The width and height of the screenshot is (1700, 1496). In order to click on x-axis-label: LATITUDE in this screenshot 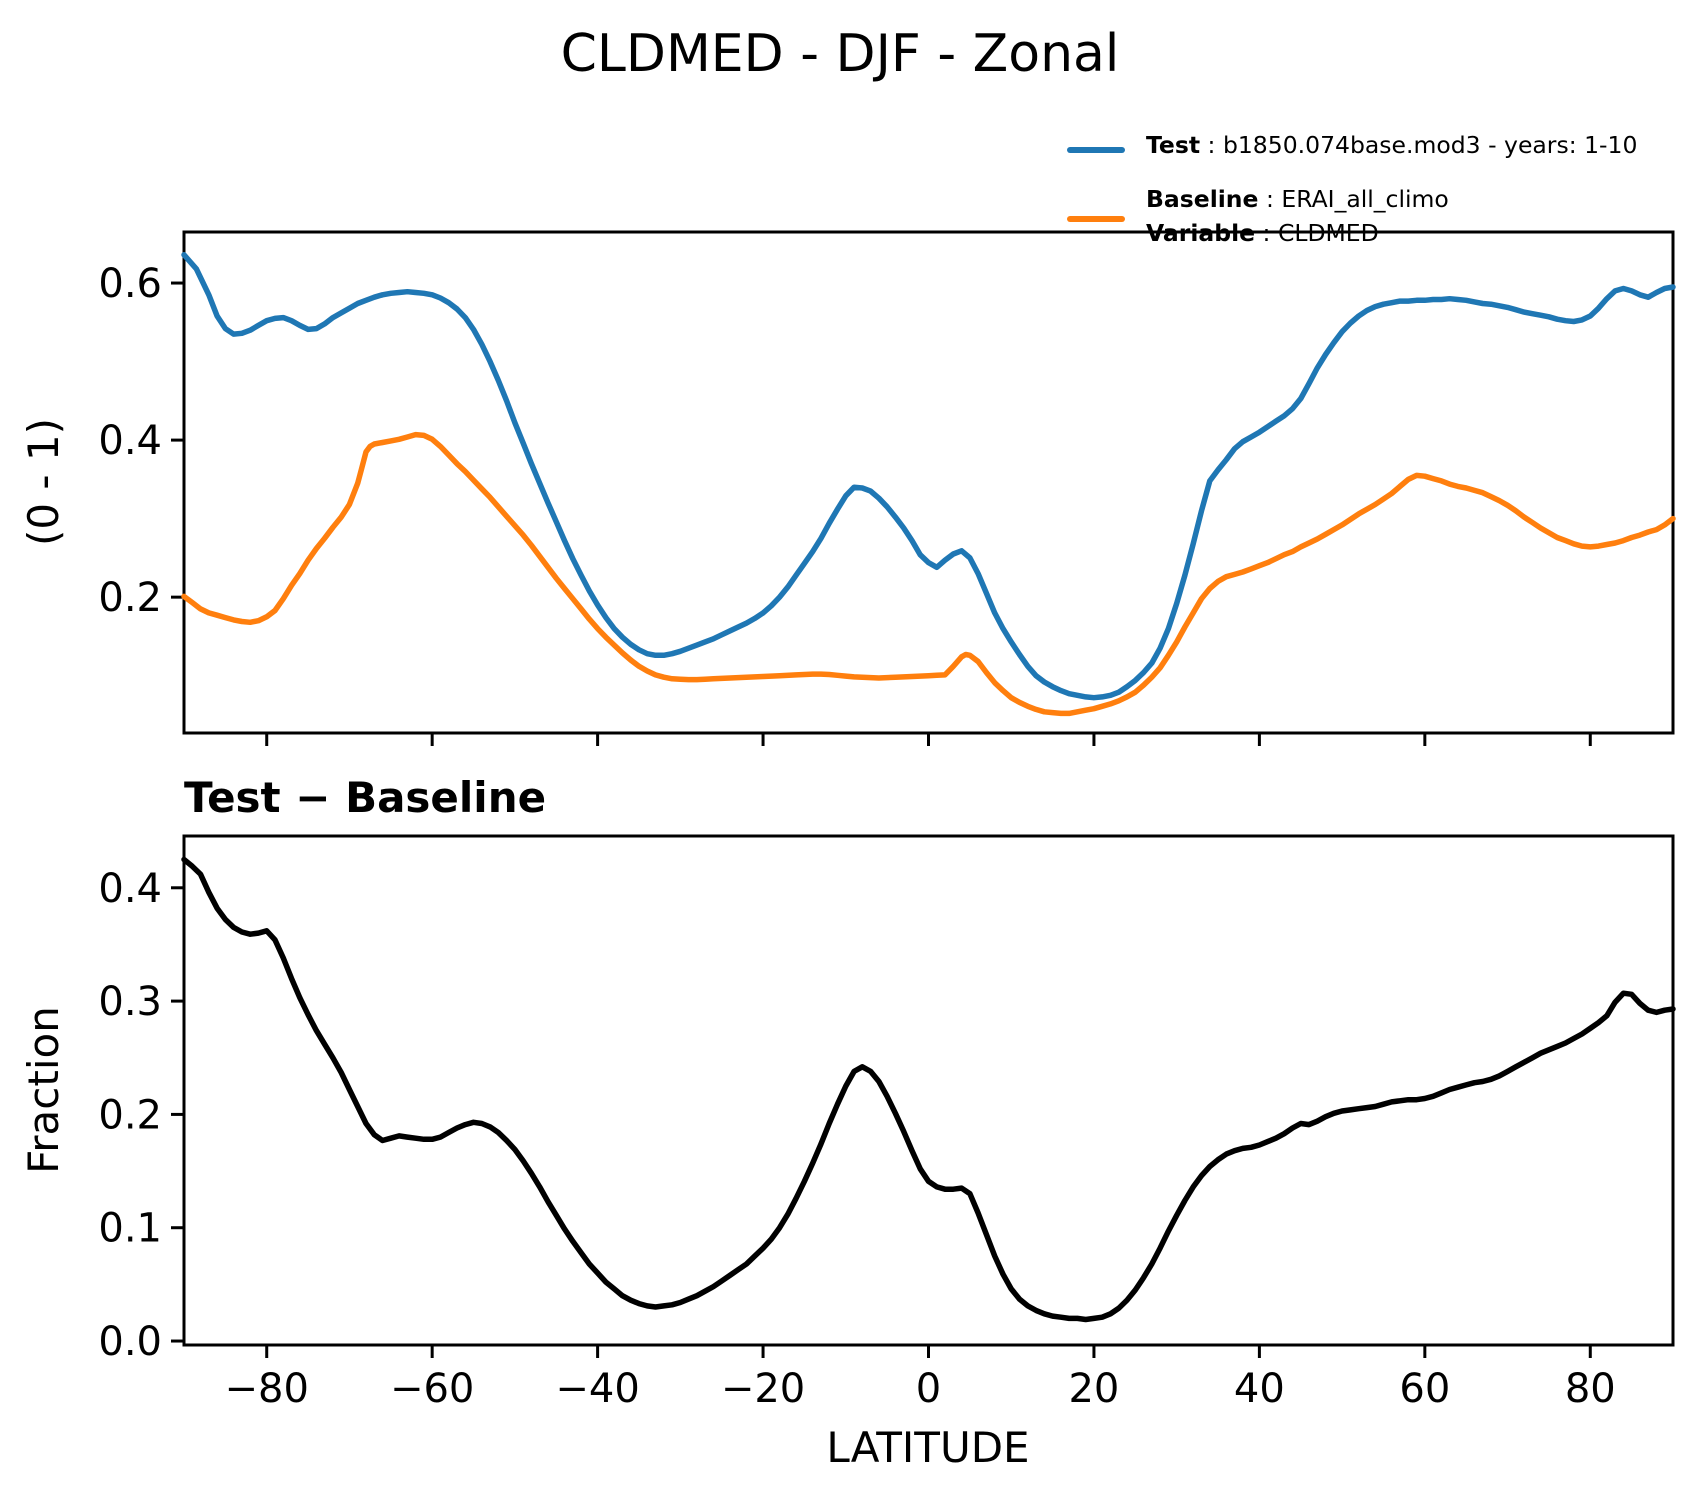, I will do `click(927, 1447)`.